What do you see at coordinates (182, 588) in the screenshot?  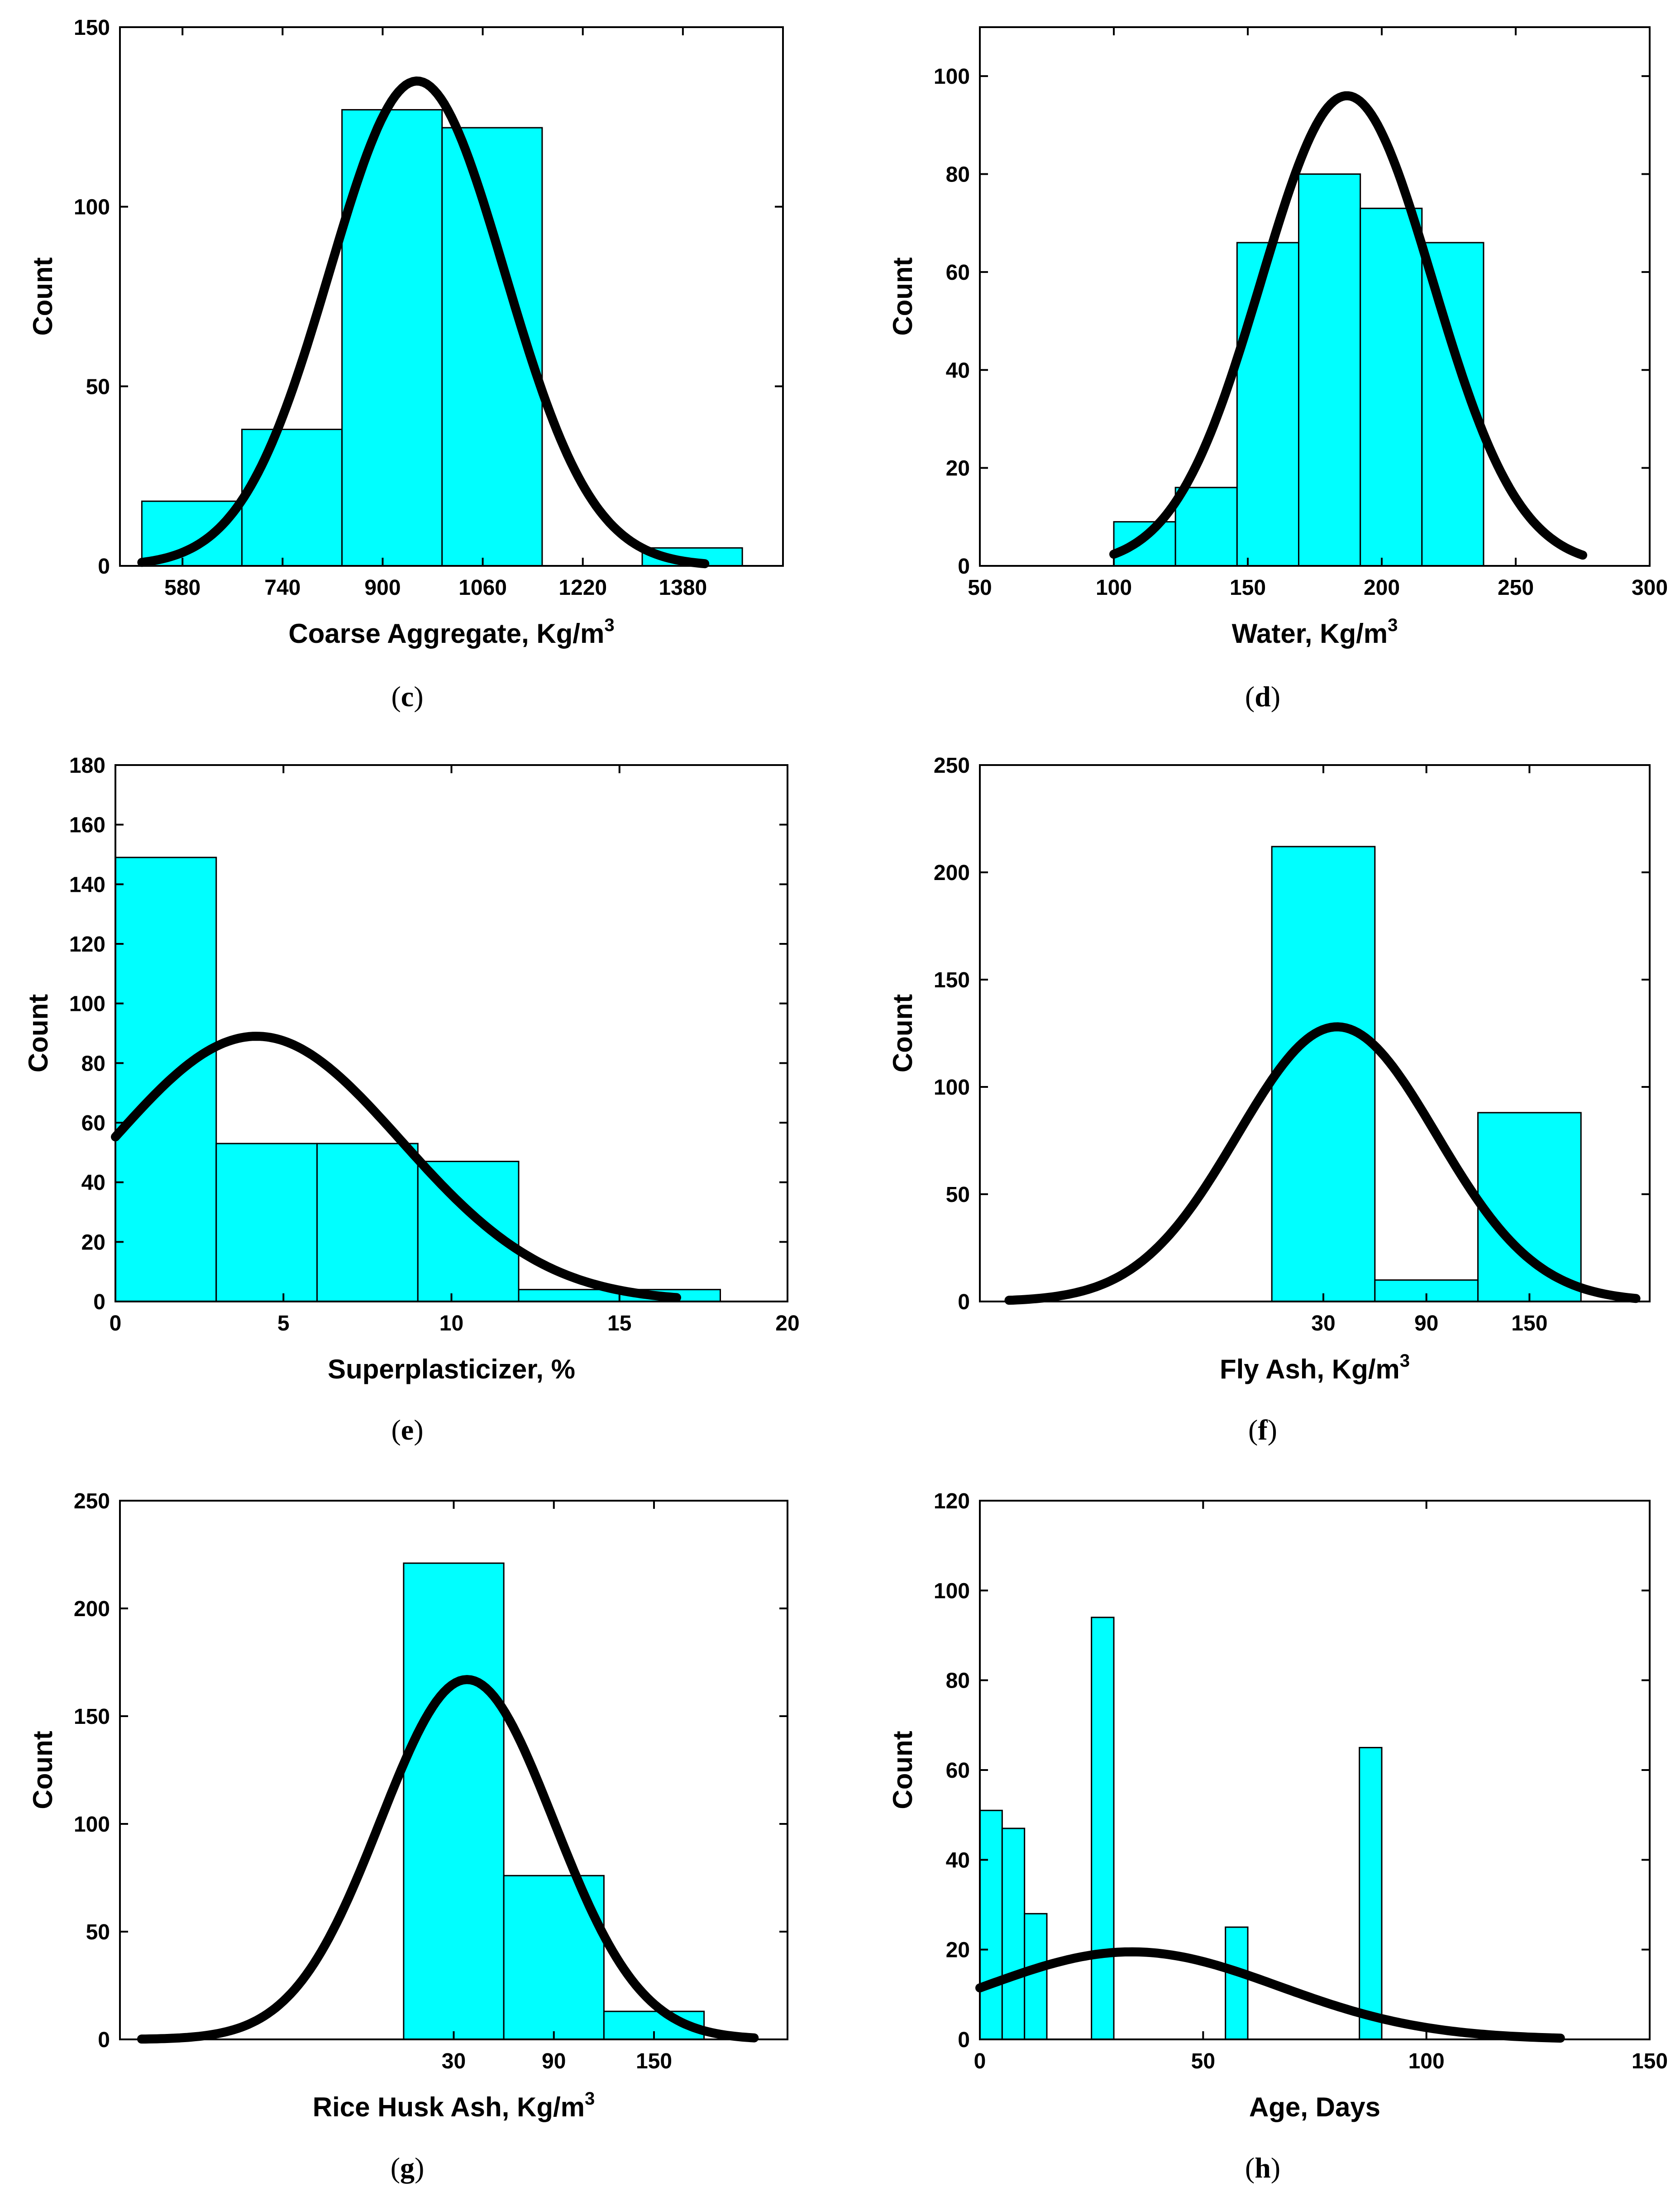 I see `x-tick-label: 580` at bounding box center [182, 588].